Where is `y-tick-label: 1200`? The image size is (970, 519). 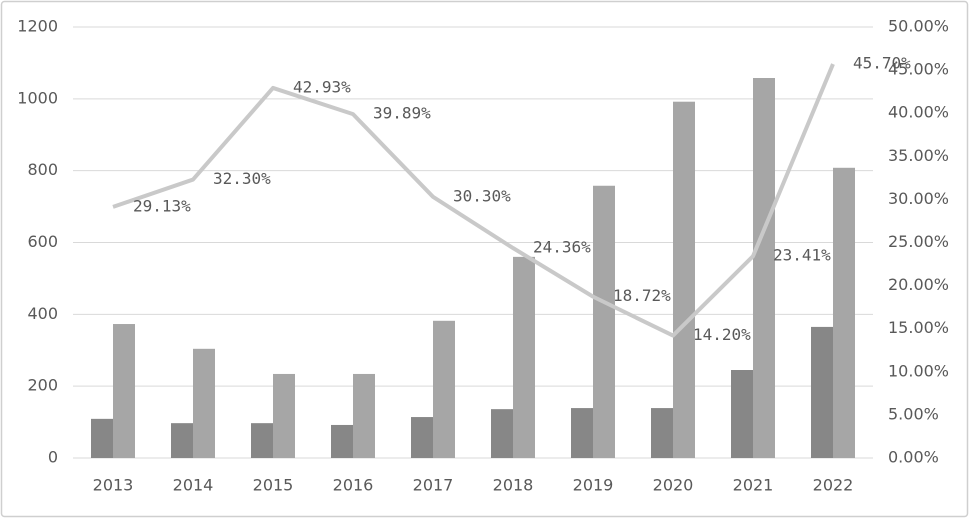 y-tick-label: 1200 is located at coordinates (37, 26).